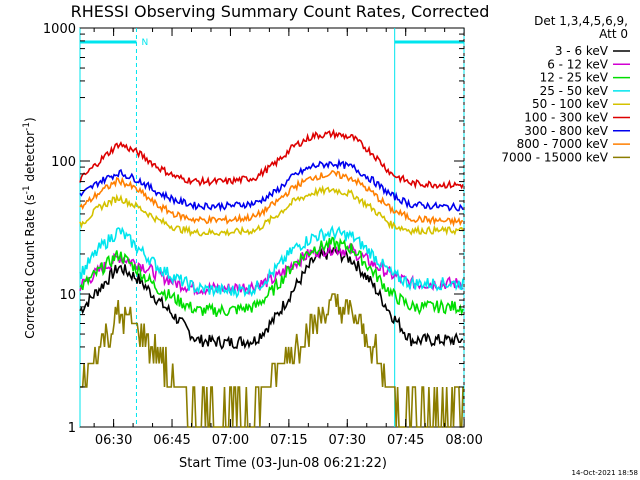 This screenshot has height=480, width=640. Describe the element at coordinates (570, 104) in the screenshot. I see `legend-label: 50 - 100 keV` at that location.